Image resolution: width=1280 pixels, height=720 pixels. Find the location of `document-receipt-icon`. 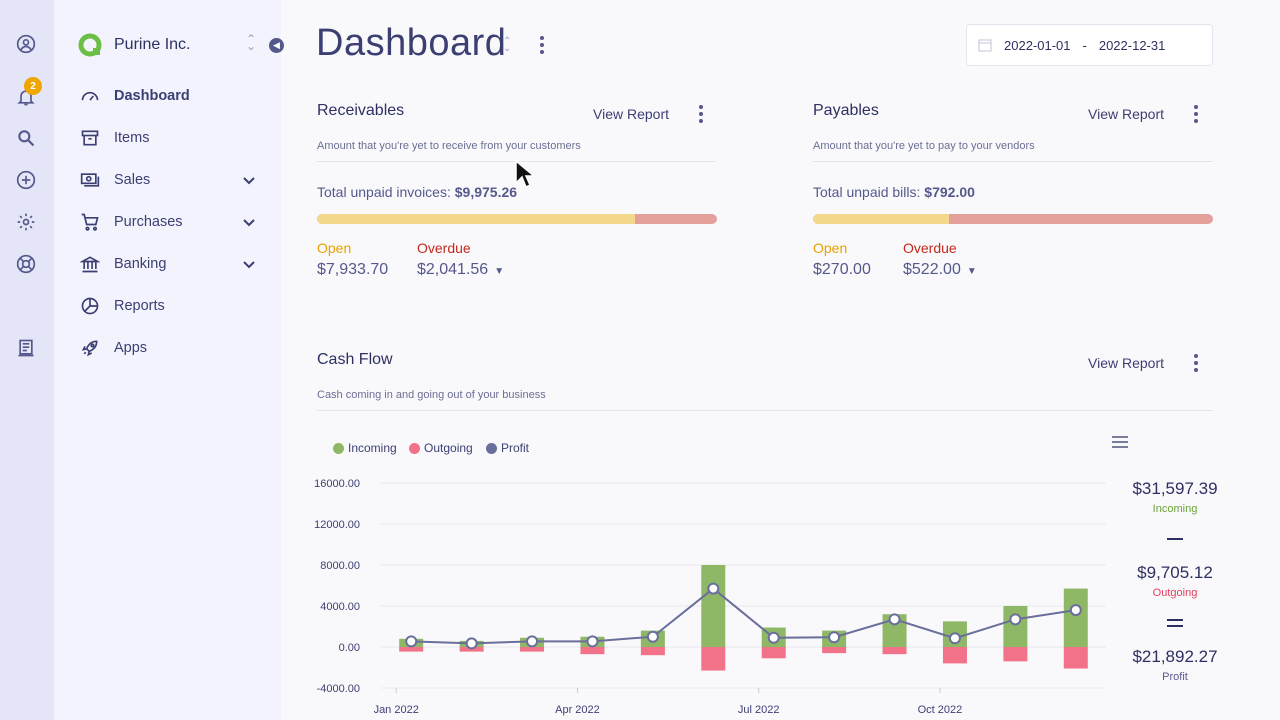

document-receipt-icon is located at coordinates (26, 348).